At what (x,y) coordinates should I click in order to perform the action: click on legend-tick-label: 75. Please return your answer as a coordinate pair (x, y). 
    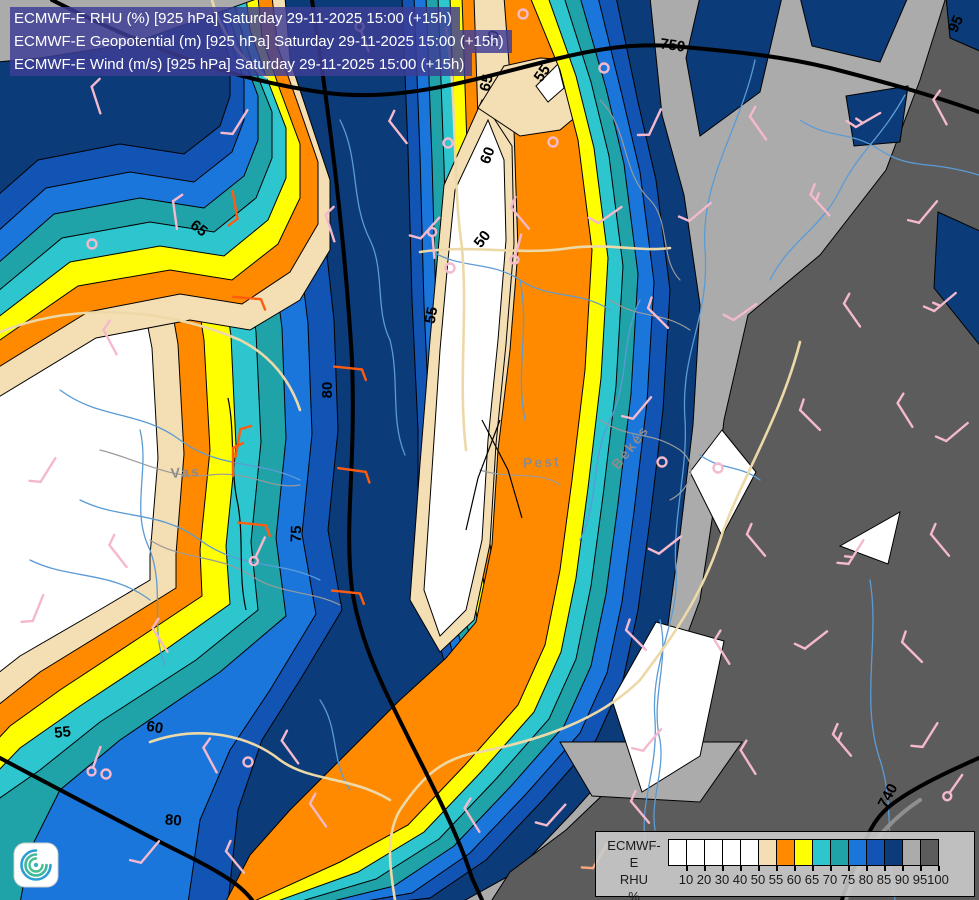
    Looking at the image, I should click on (848, 879).